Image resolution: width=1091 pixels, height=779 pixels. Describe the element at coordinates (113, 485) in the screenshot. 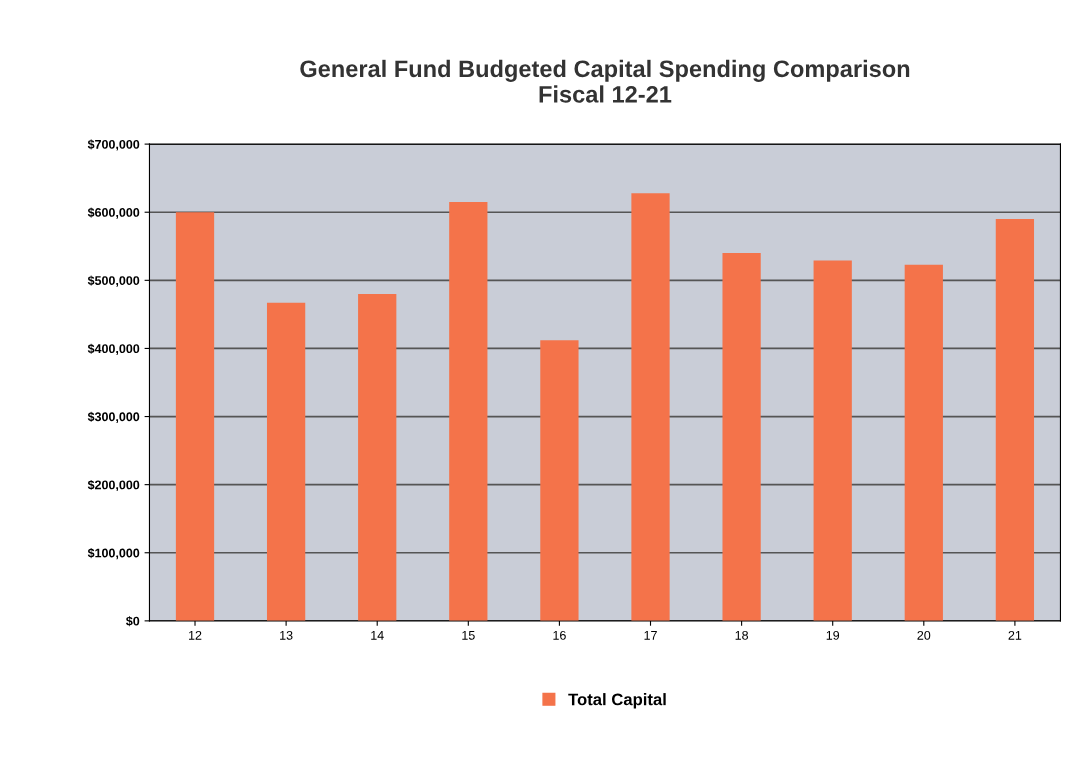

I see `y-tick-label: $200,000` at that location.